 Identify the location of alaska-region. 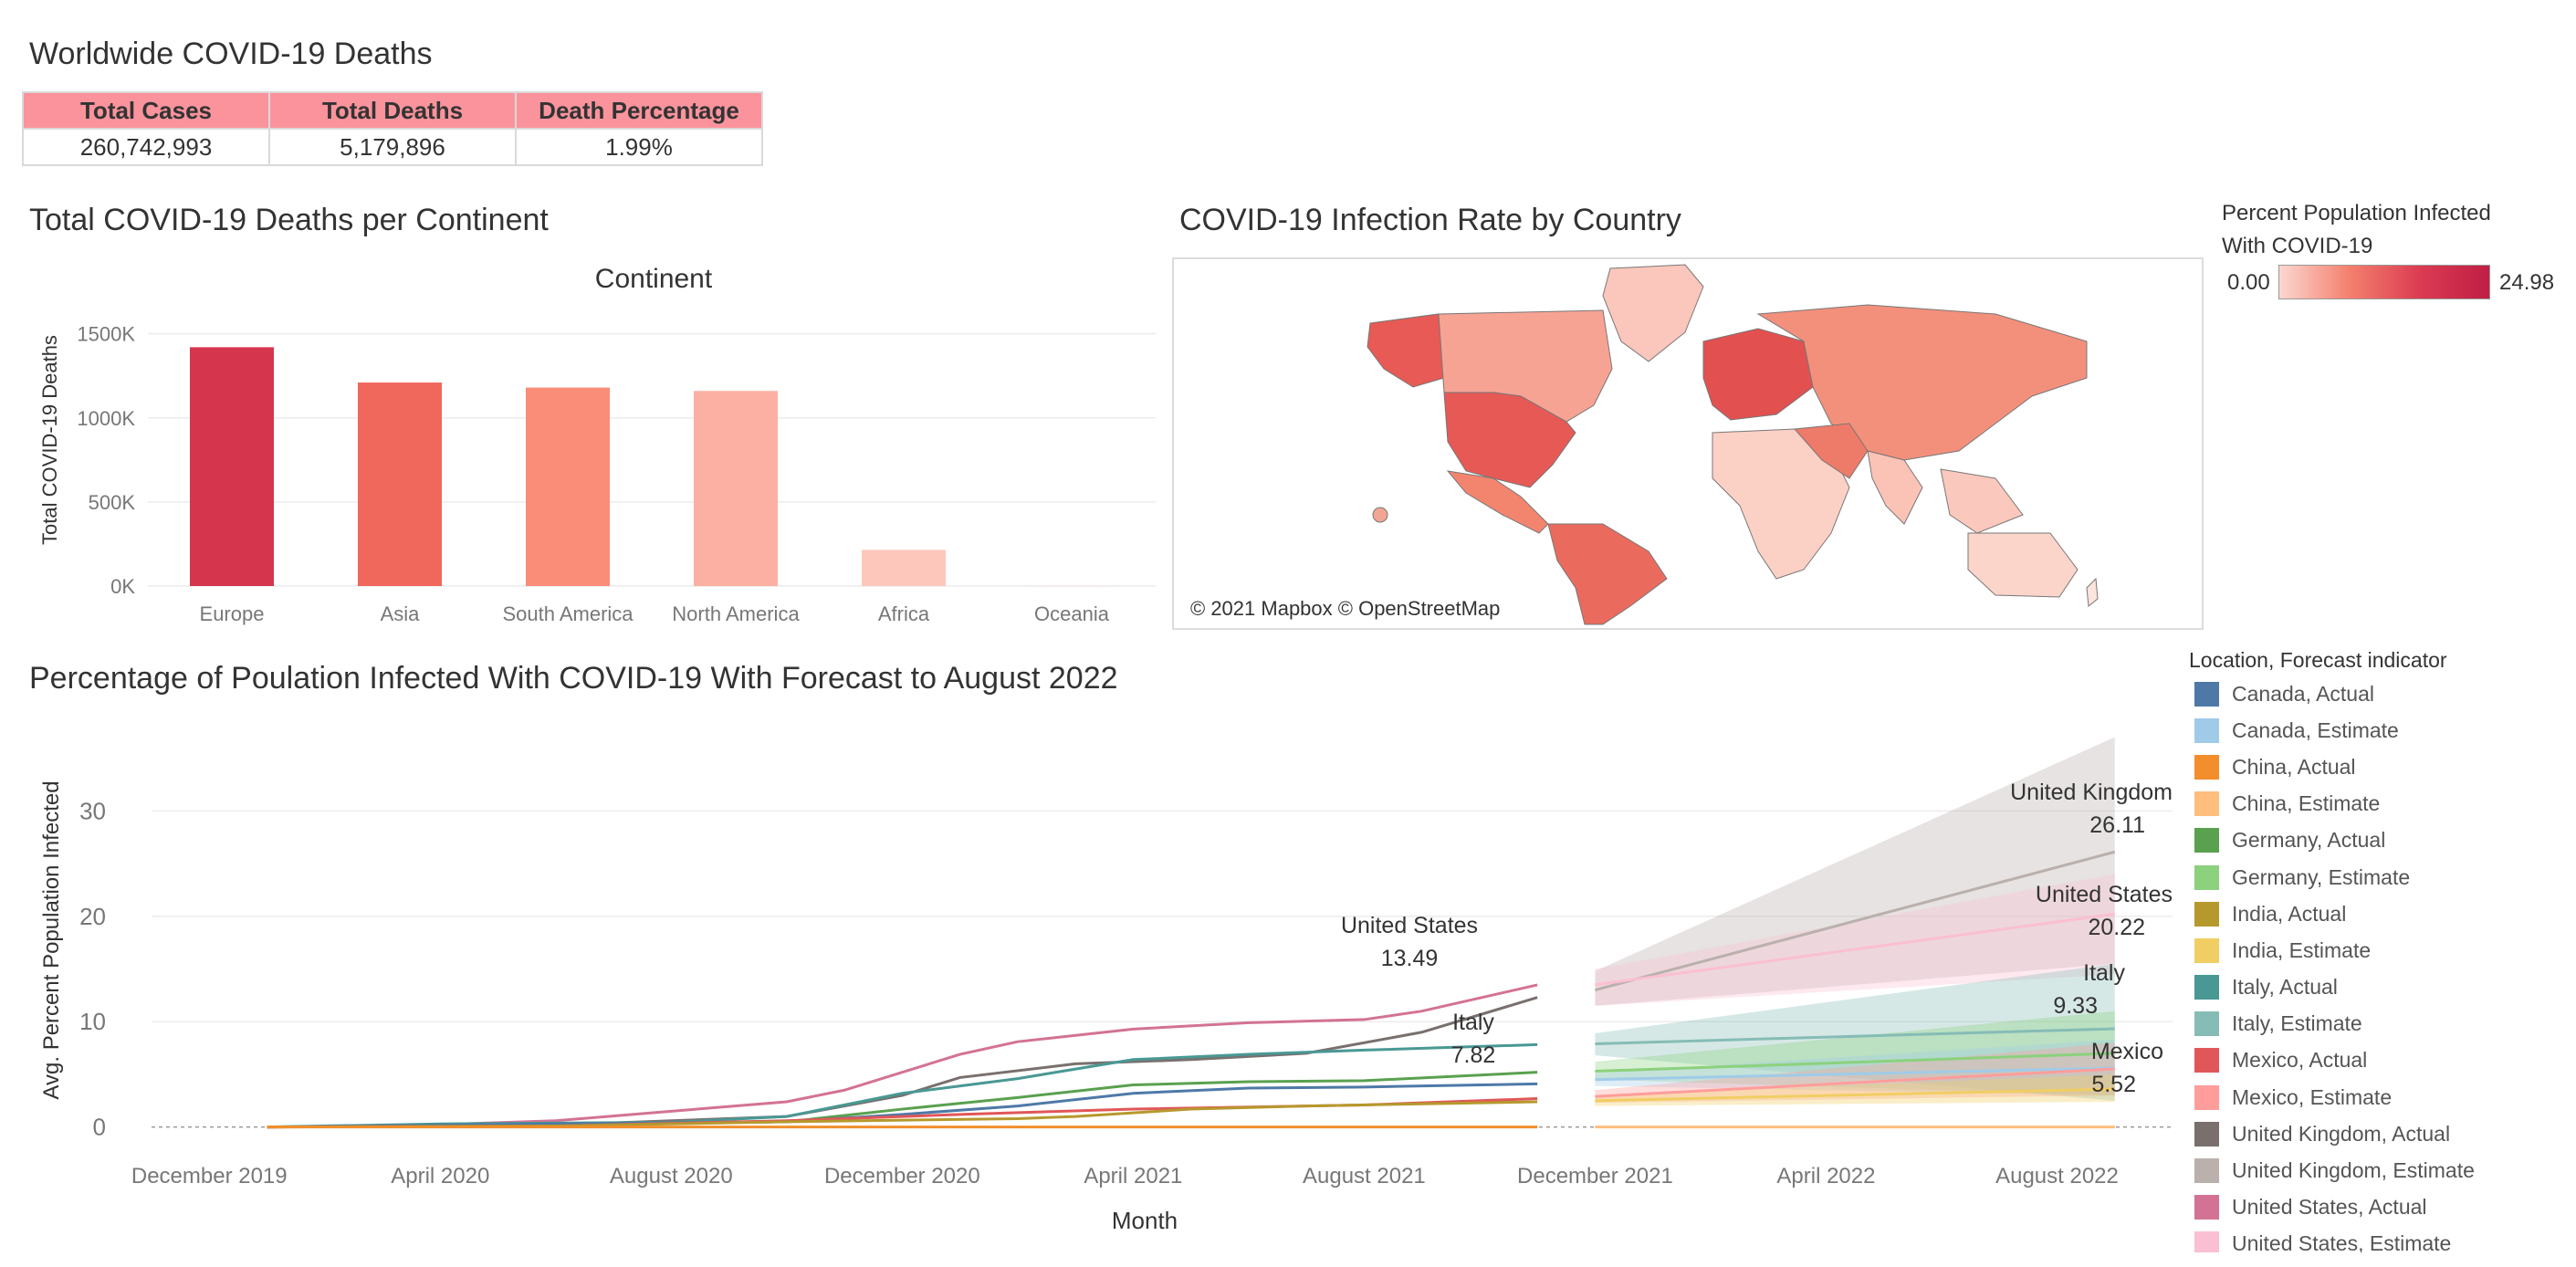
(1406, 350).